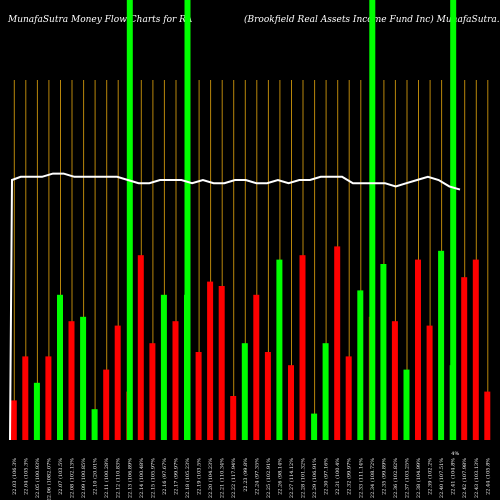  What do you see at coordinates (453, 476) in the screenshot?
I see `x-tick-label: 22.41 (104.8%` at bounding box center [453, 476].